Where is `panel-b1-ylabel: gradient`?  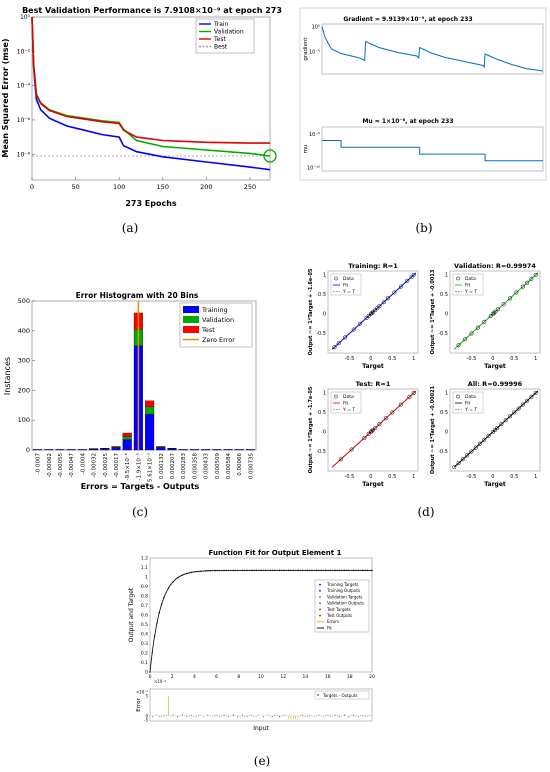
panel-b1-ylabel: gradient is located at coordinates (306, 49).